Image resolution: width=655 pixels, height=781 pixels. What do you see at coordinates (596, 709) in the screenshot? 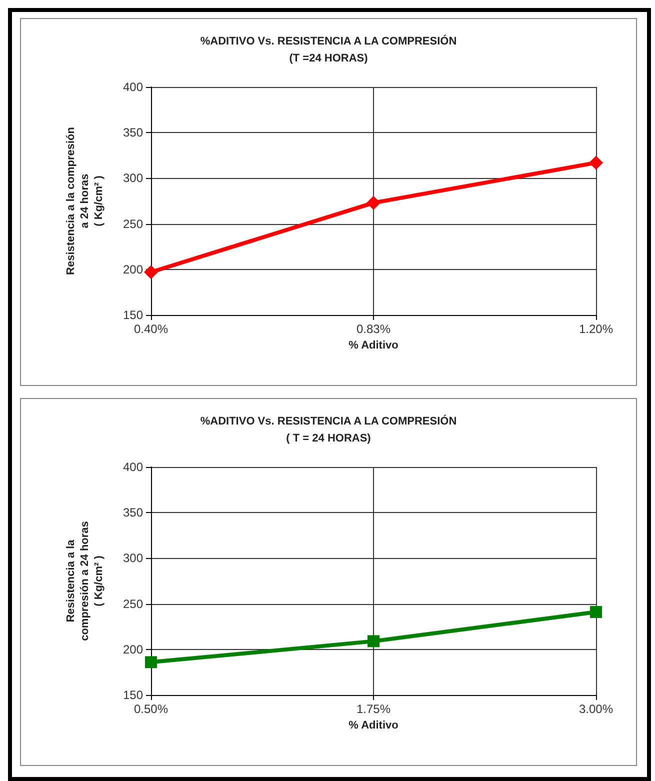
I see `x-tick-label: 3.00%` at bounding box center [596, 709].